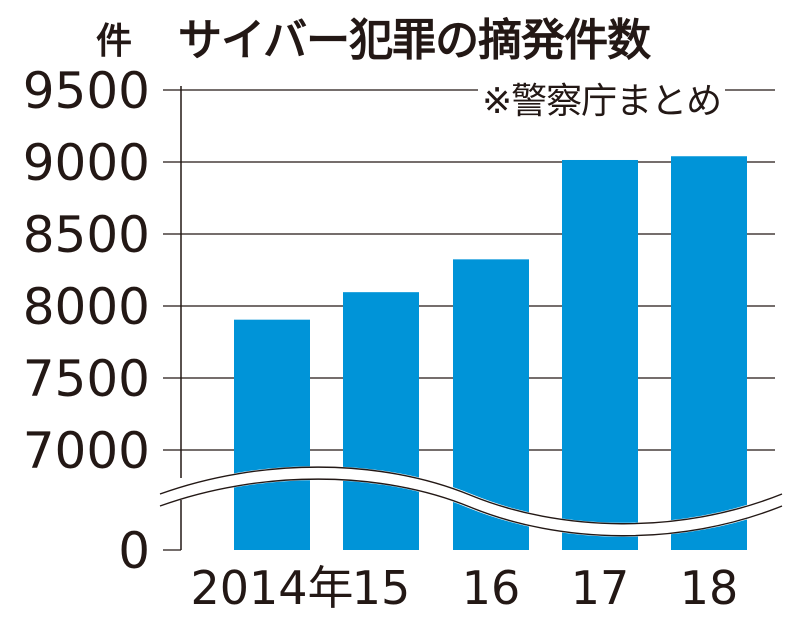 The height and width of the screenshot is (622, 800). I want to click on axis-break, so click(471, 501).